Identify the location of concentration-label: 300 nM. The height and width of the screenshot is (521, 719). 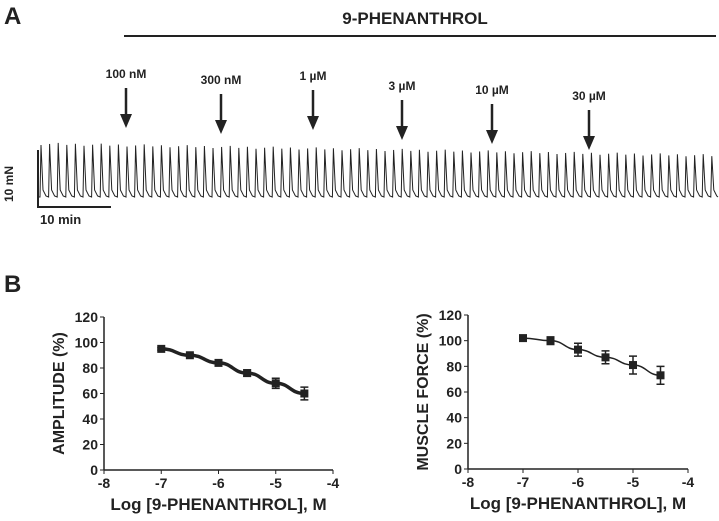
(221, 80).